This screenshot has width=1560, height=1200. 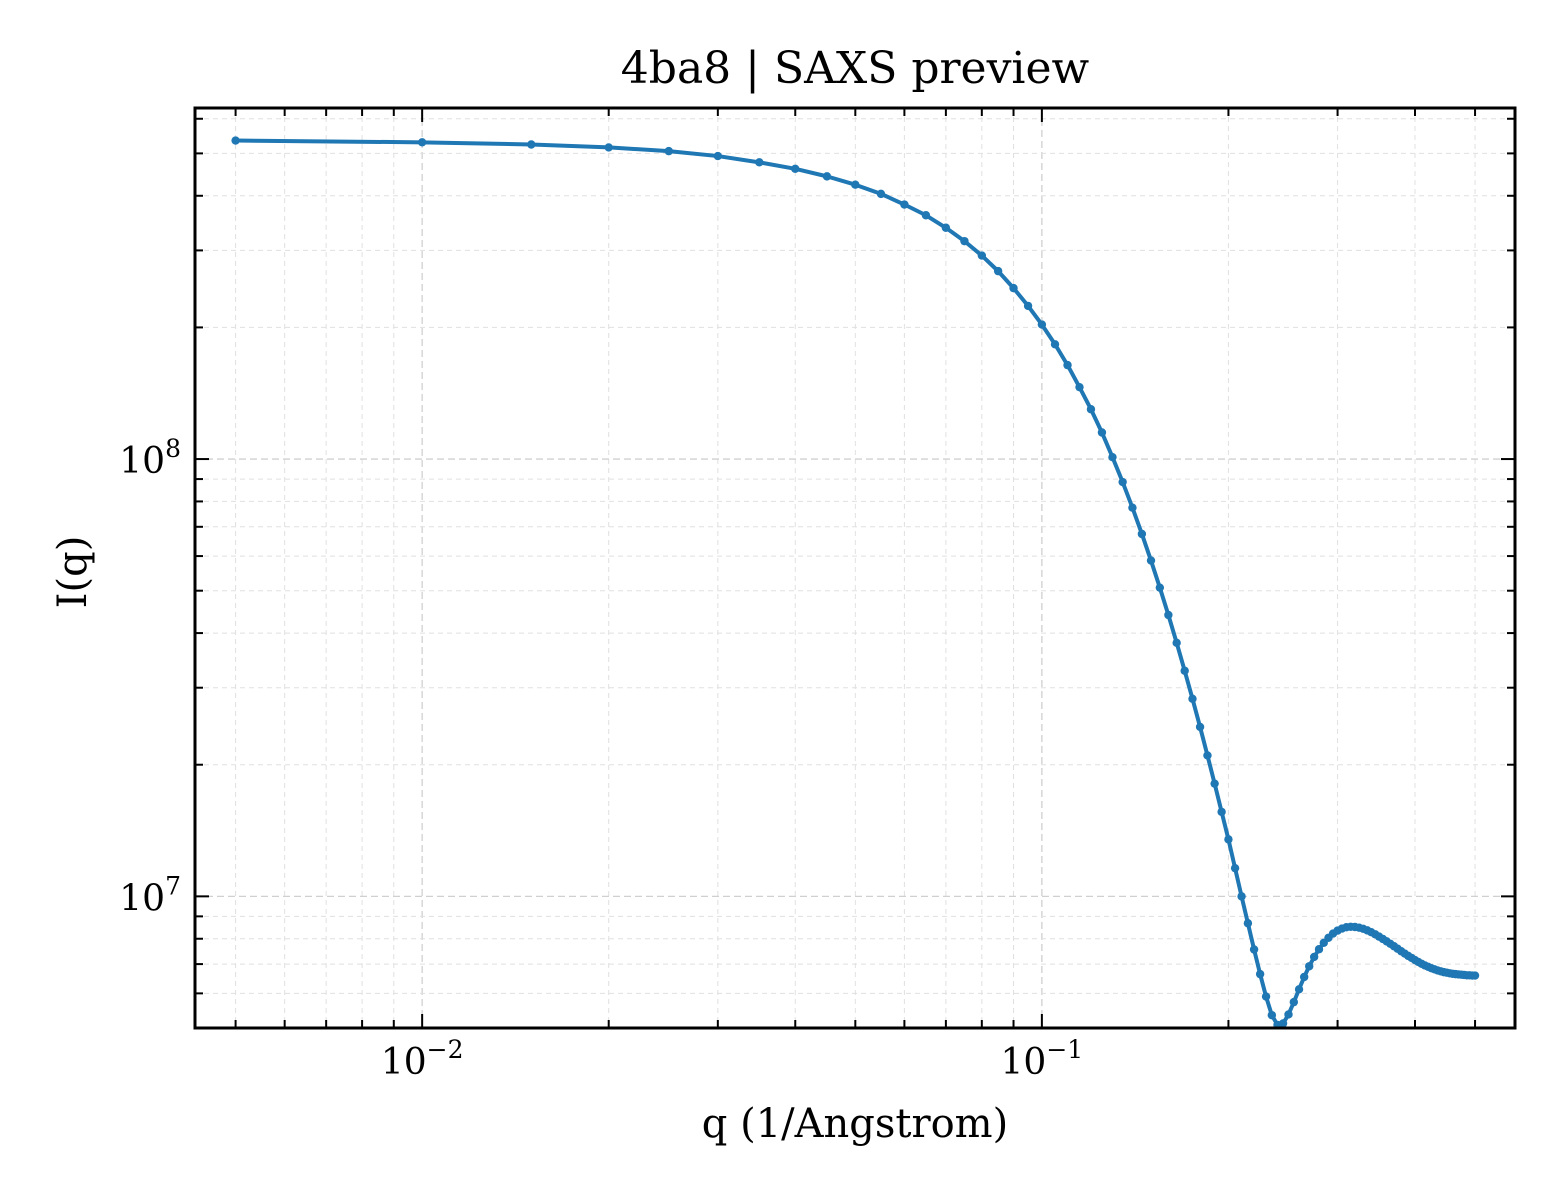 I want to click on chart-title: 4ba8 | SAXS preview, so click(x=855, y=68).